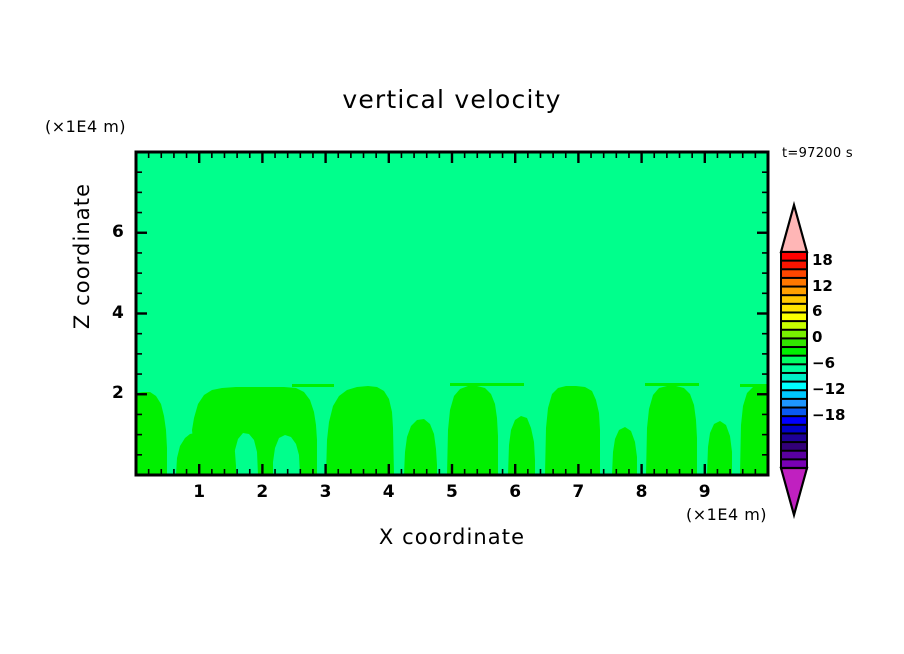  What do you see at coordinates (824, 363) in the screenshot?
I see `colorbar-tick-label: −6` at bounding box center [824, 363].